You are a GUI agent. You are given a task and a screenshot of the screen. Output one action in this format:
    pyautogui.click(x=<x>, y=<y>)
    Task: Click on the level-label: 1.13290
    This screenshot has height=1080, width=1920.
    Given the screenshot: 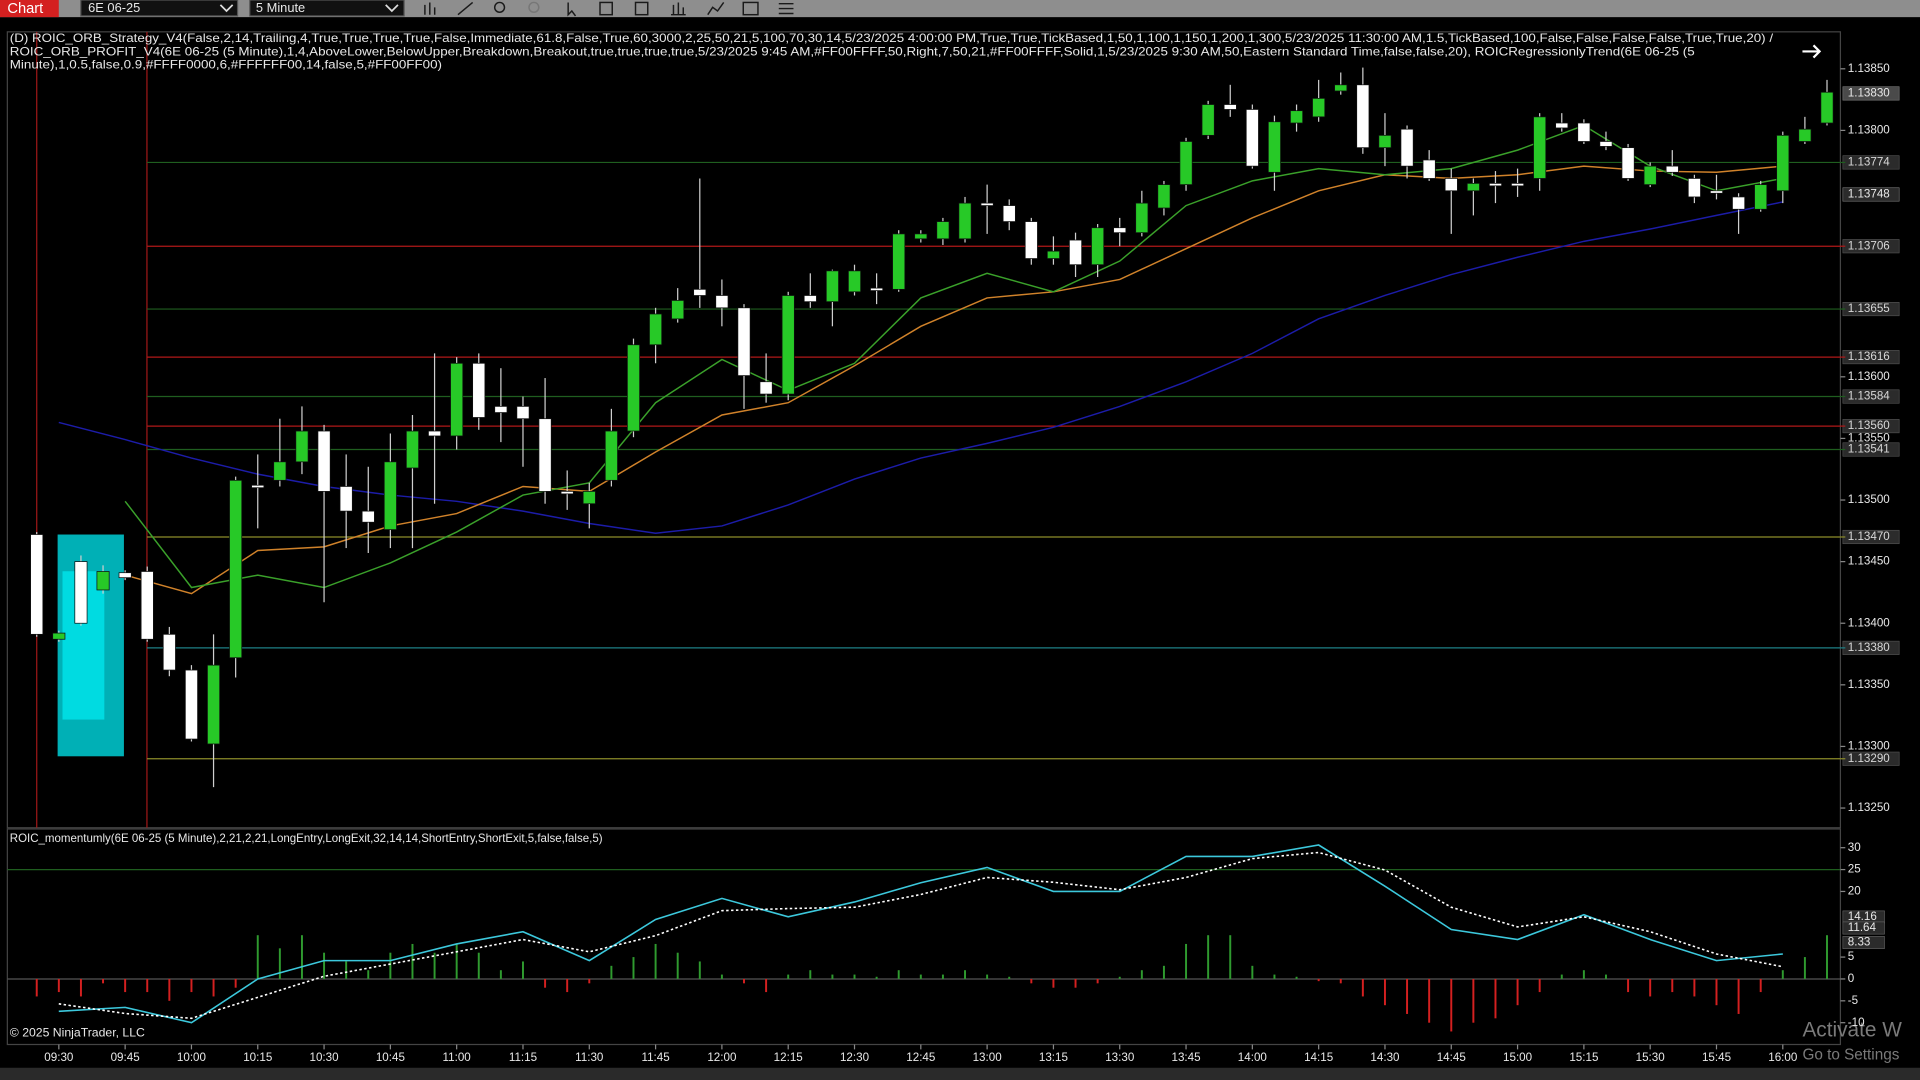 What is the action you would take?
    pyautogui.click(x=1869, y=758)
    